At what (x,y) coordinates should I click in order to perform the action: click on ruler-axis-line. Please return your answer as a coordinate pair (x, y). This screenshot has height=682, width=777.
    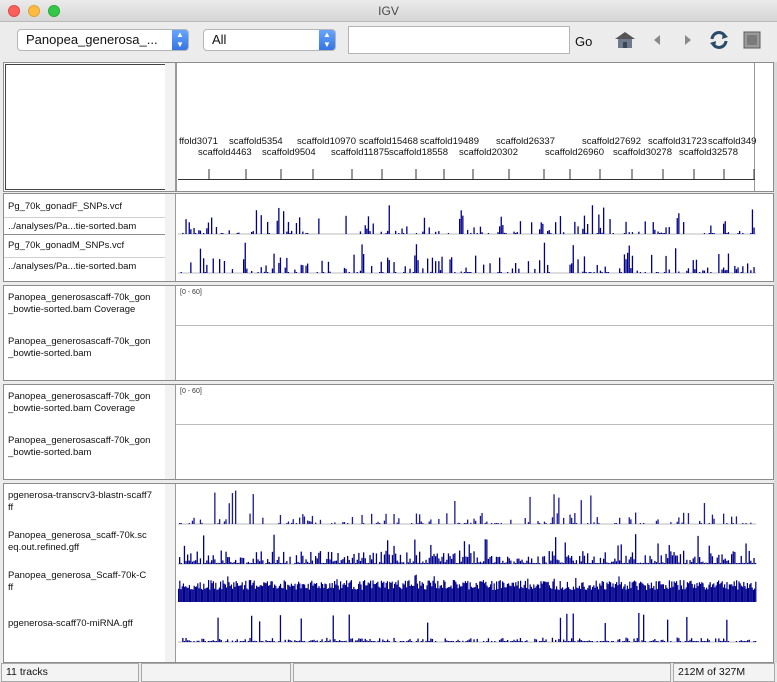
    Looking at the image, I should click on (466, 179).